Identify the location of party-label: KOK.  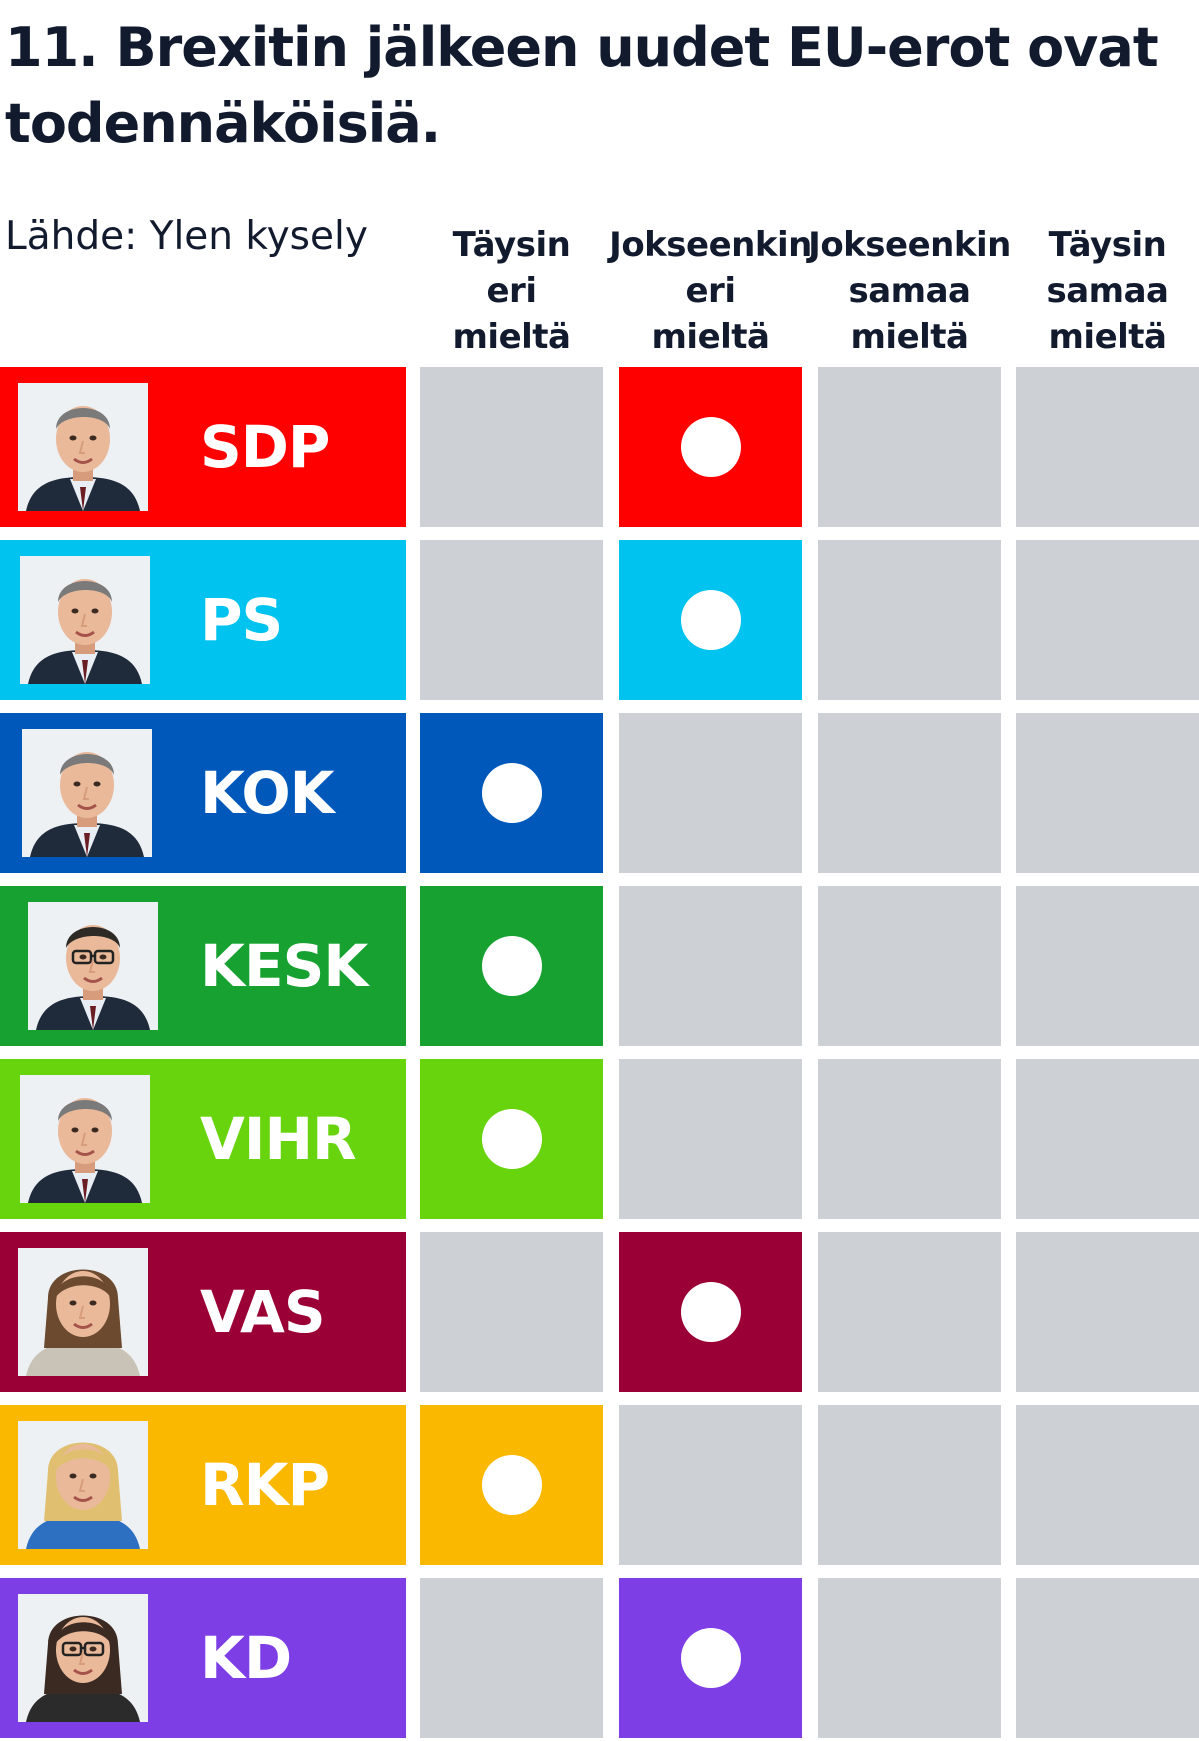
(267, 793).